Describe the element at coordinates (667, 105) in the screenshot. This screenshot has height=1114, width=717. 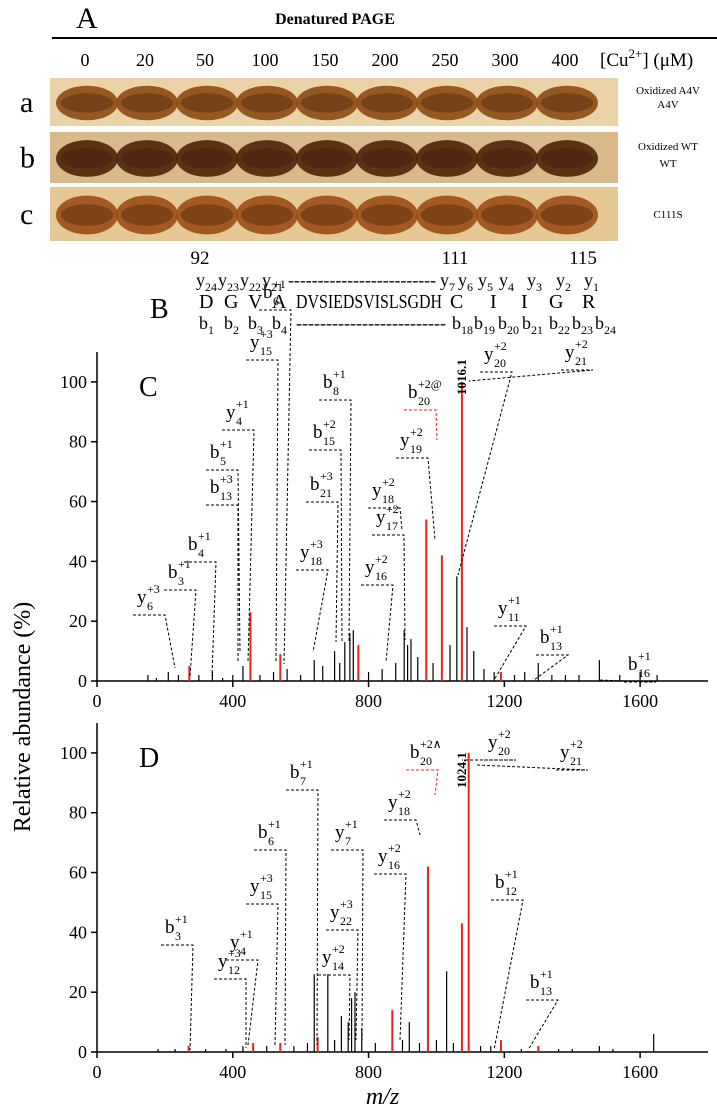
I see `row-name: A4V` at that location.